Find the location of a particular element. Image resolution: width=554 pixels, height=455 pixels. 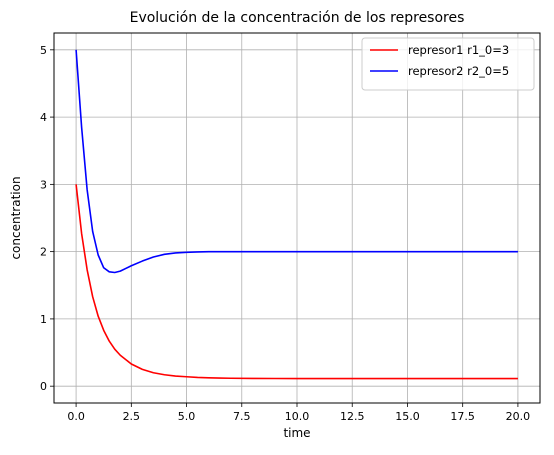

x-tick-label: 15.0 is located at coordinates (407, 416).